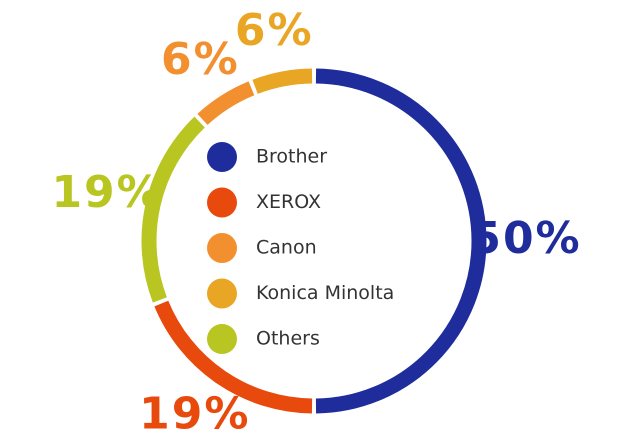 The height and width of the screenshot is (444, 628). What do you see at coordinates (288, 339) in the screenshot?
I see `legend-label: Others` at bounding box center [288, 339].